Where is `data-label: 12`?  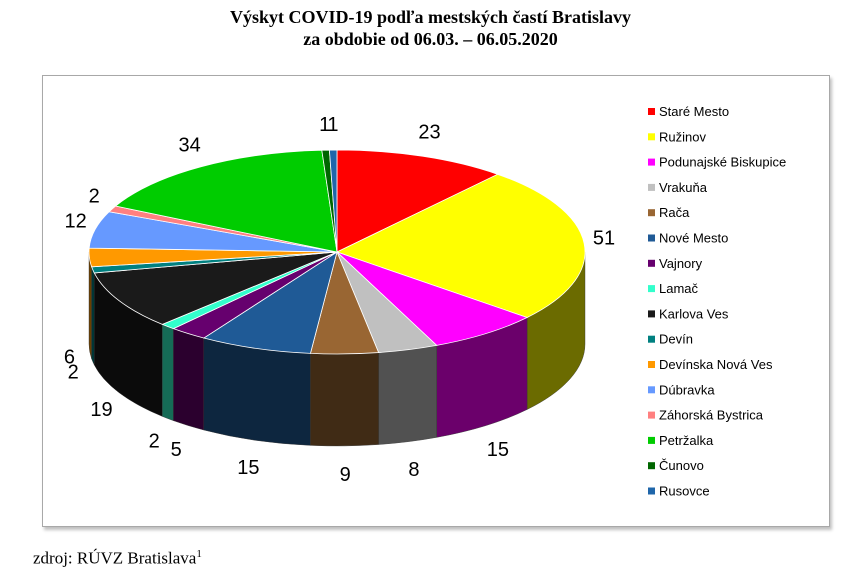
data-label: 12 is located at coordinates (75, 222).